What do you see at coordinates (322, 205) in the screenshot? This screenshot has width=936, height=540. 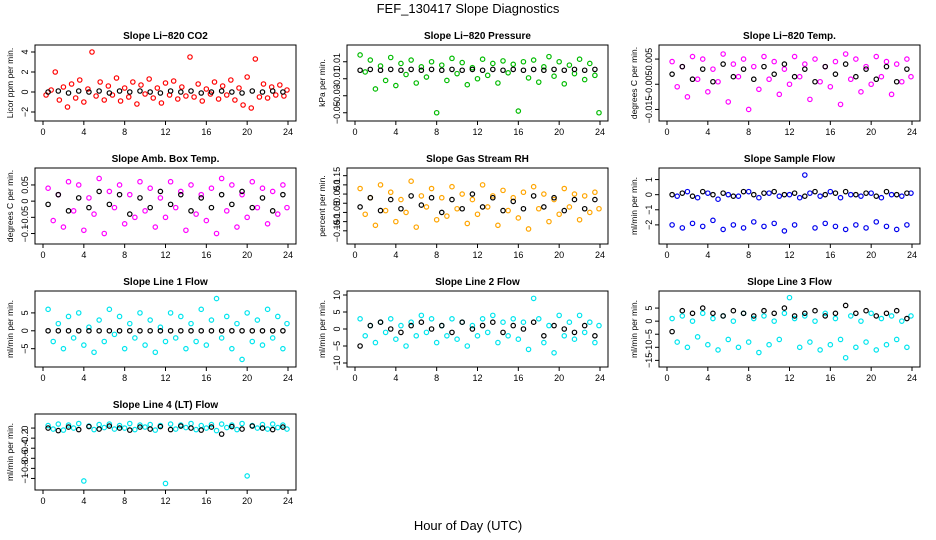 I see `y-axis-label: percent per min.` at bounding box center [322, 205].